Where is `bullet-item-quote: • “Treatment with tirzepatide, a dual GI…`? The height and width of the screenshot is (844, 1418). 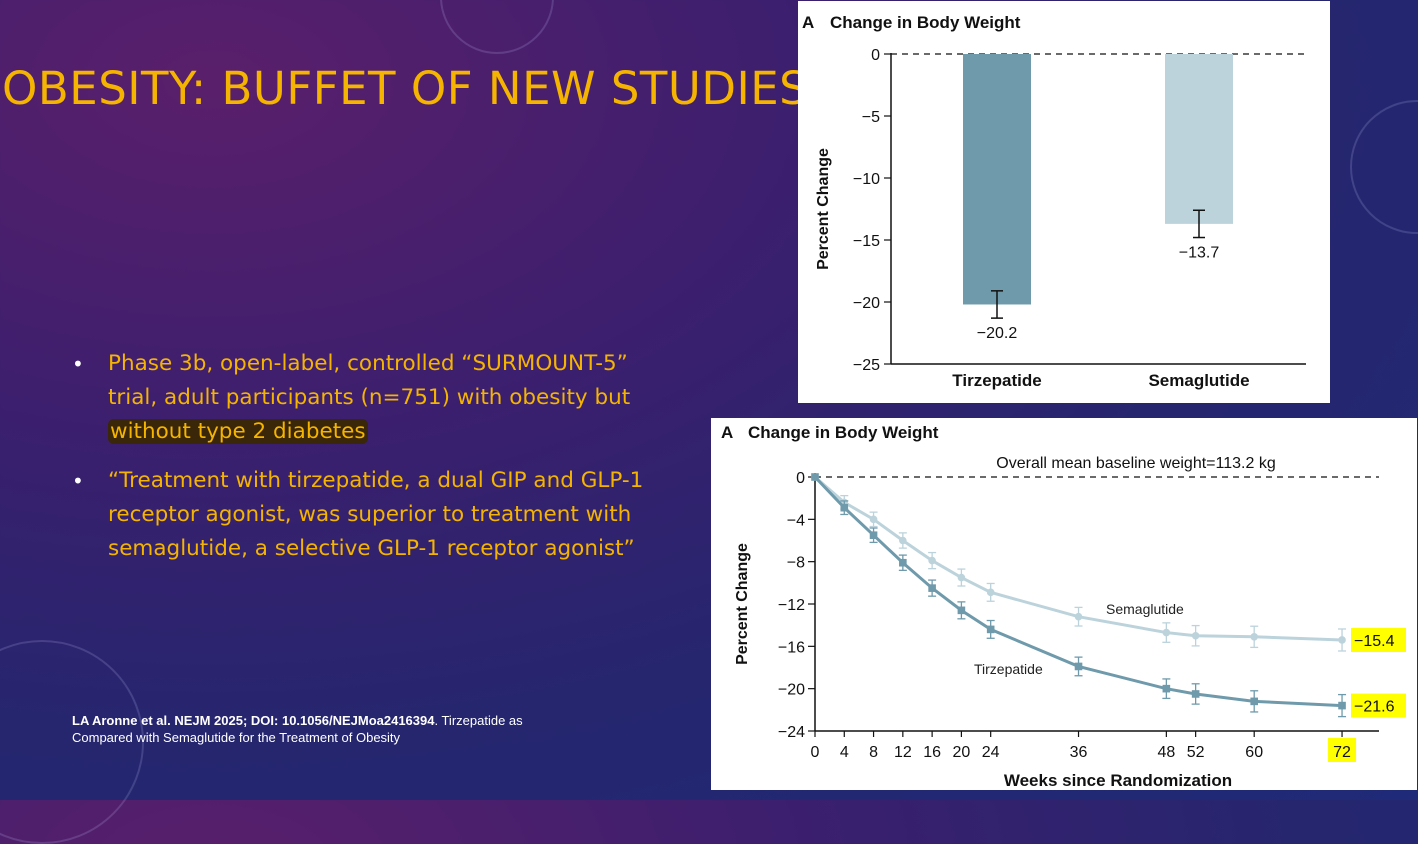 bullet-item-quote: • “Treatment with tirzepatide, a dual GI… is located at coordinates (372, 515).